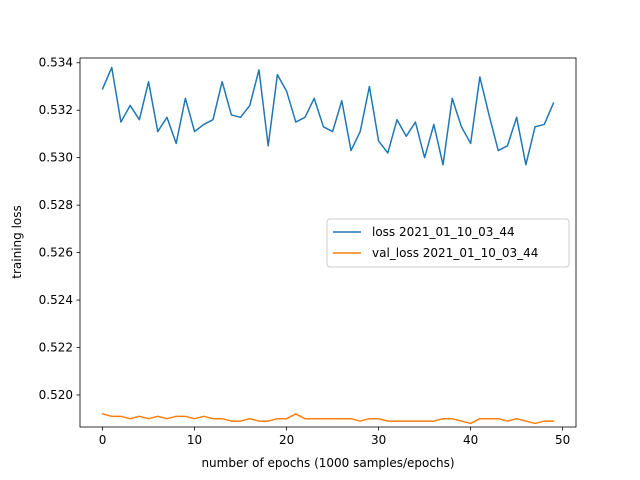 Image resolution: width=640 pixels, height=480 pixels. What do you see at coordinates (103, 440) in the screenshot?
I see `x-tick-label: 0` at bounding box center [103, 440].